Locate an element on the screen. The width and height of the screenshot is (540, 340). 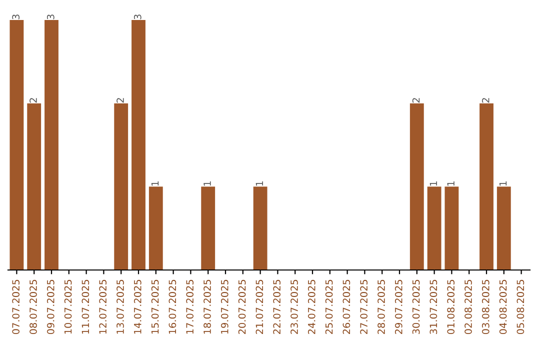
x-tick-label: 02.08.2025 is located at coordinates (468, 307).